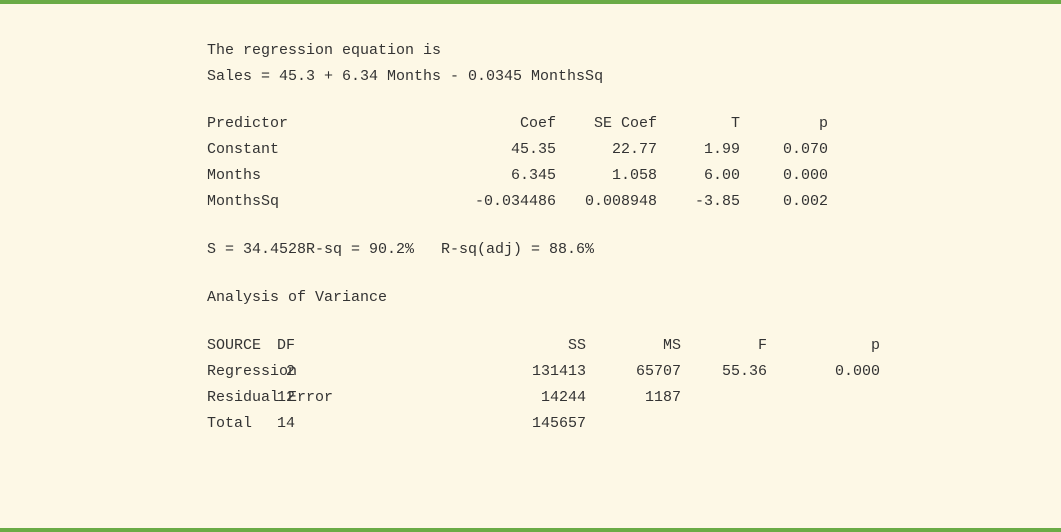 The height and width of the screenshot is (532, 1061). I want to click on cell: 14244, so click(563, 397).